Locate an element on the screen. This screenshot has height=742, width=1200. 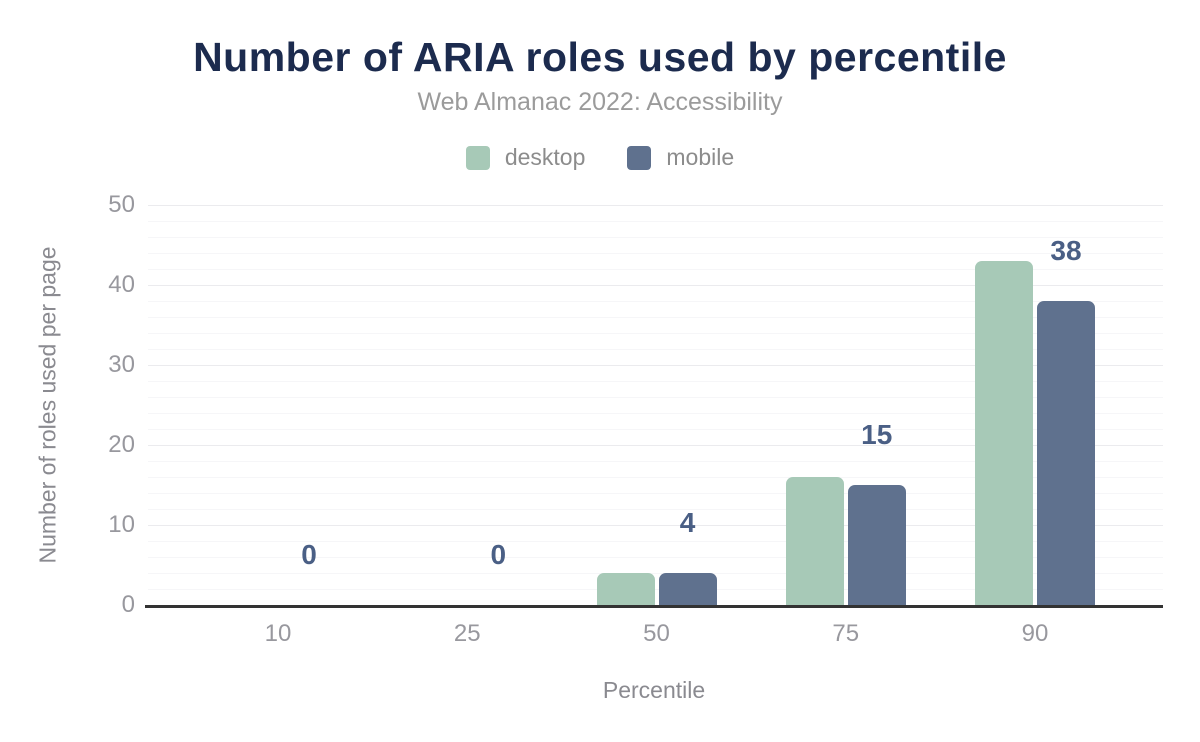
bar-mobile-p50 is located at coordinates (687, 589).